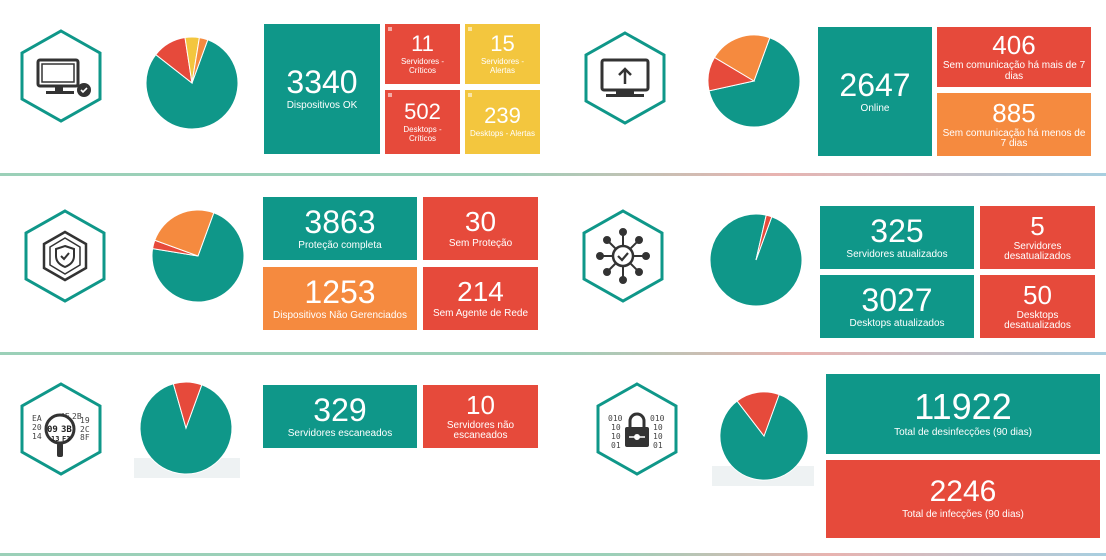 Image resolution: width=1106 pixels, height=560 pixels. What do you see at coordinates (502, 134) in the screenshot?
I see `tile-label: Desktops - Alertas` at bounding box center [502, 134].